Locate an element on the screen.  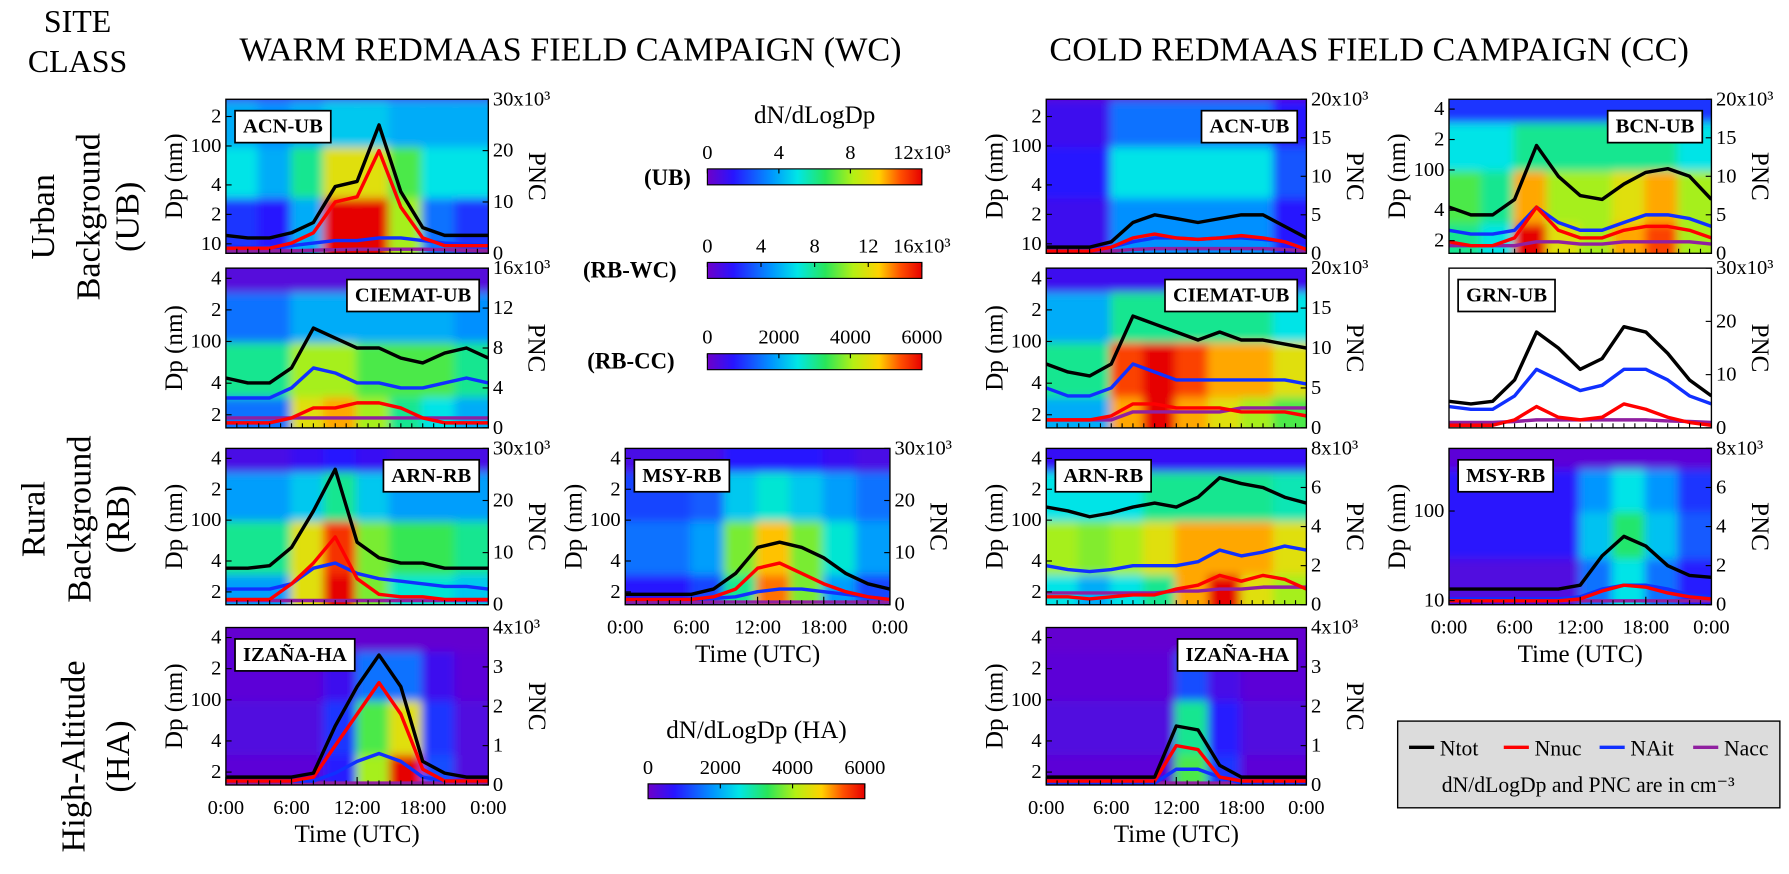
station-label: ARN-RB is located at coordinates (1103, 476).